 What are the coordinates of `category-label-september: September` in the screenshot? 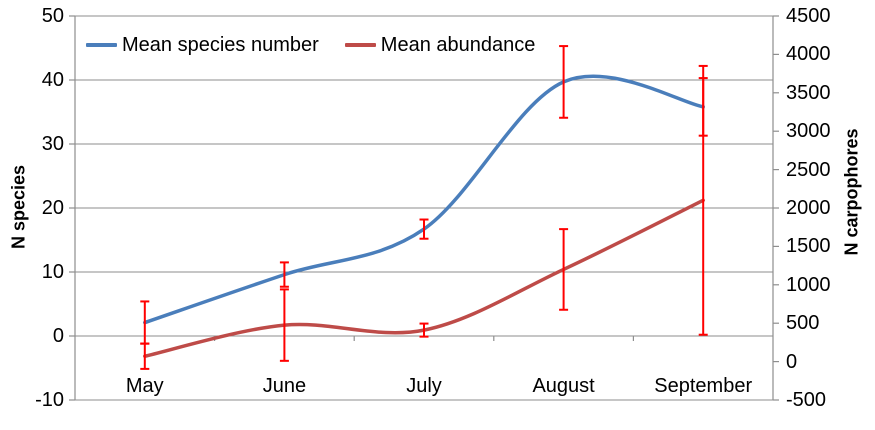 It's located at (703, 386).